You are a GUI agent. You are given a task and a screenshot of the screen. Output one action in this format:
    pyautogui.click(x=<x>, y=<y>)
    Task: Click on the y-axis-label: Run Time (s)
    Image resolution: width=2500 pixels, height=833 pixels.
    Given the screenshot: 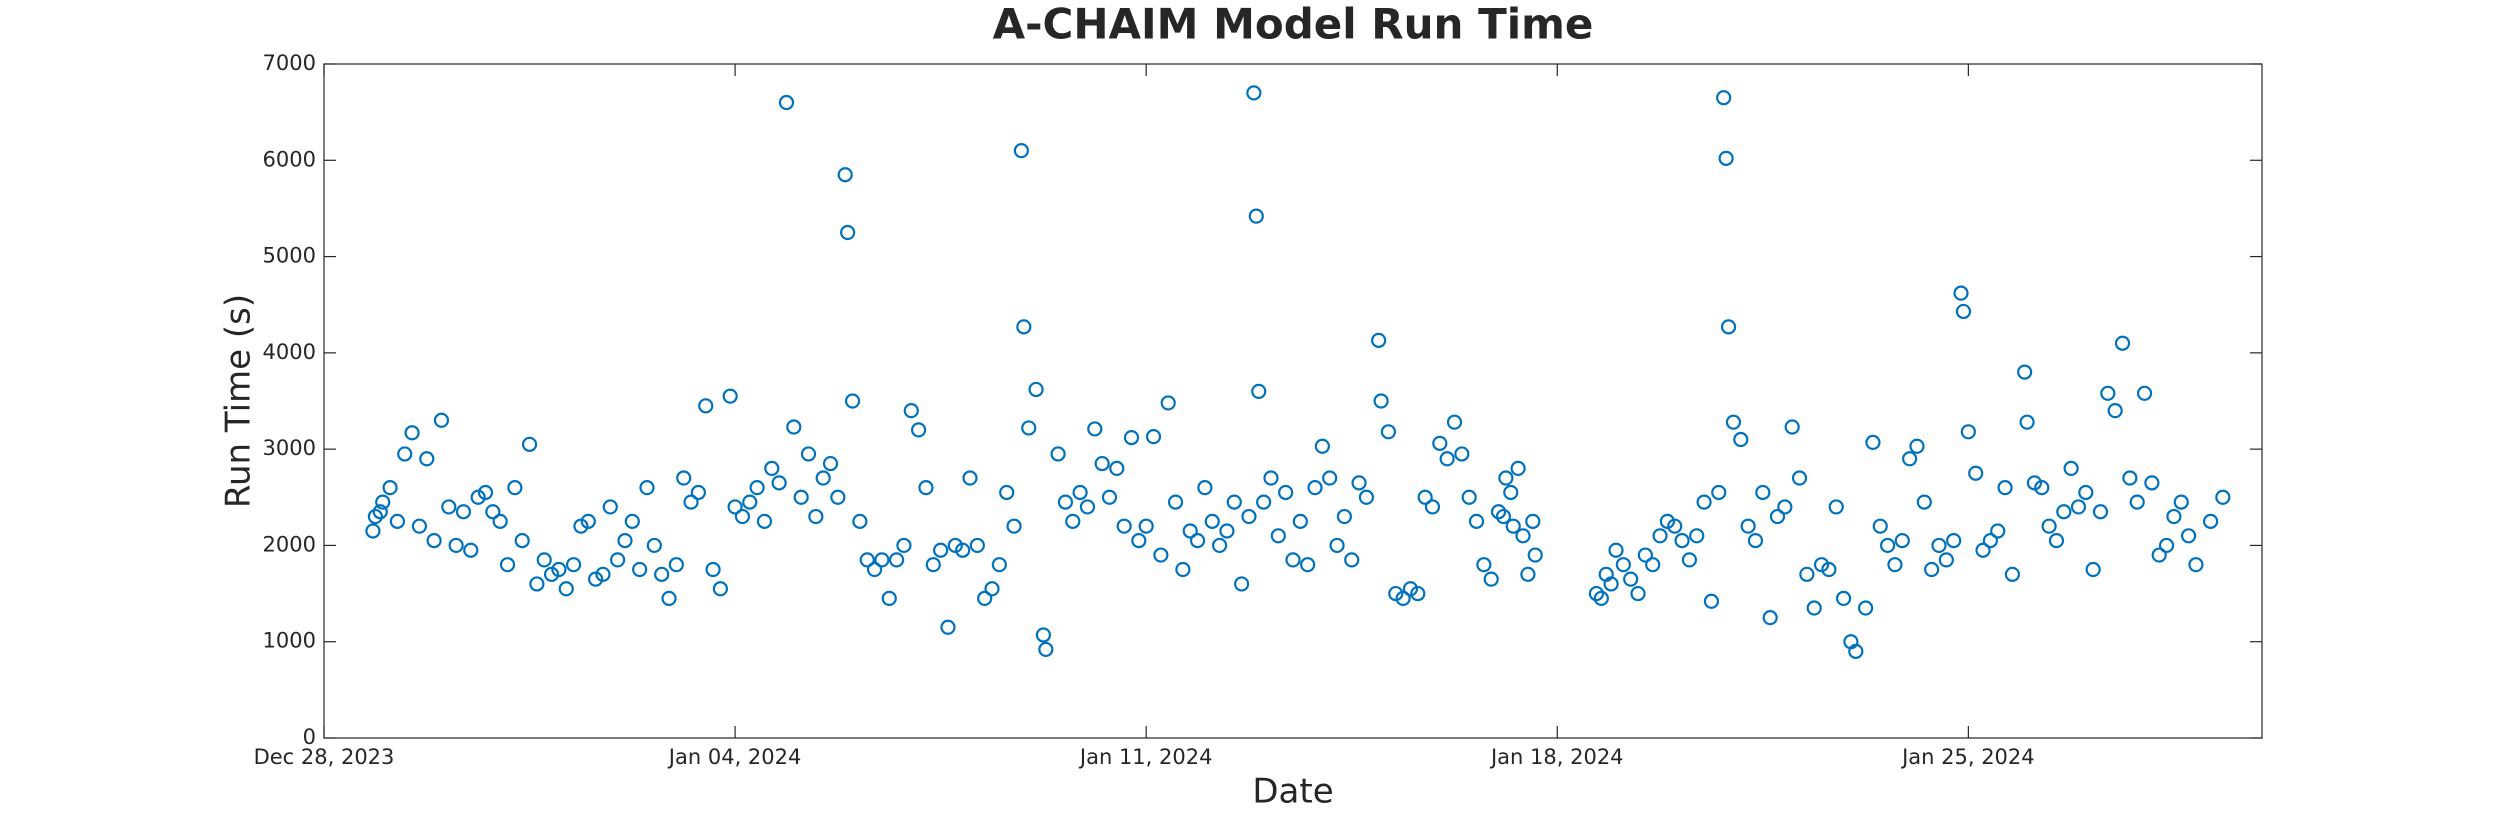 What is the action you would take?
    pyautogui.click(x=239, y=401)
    